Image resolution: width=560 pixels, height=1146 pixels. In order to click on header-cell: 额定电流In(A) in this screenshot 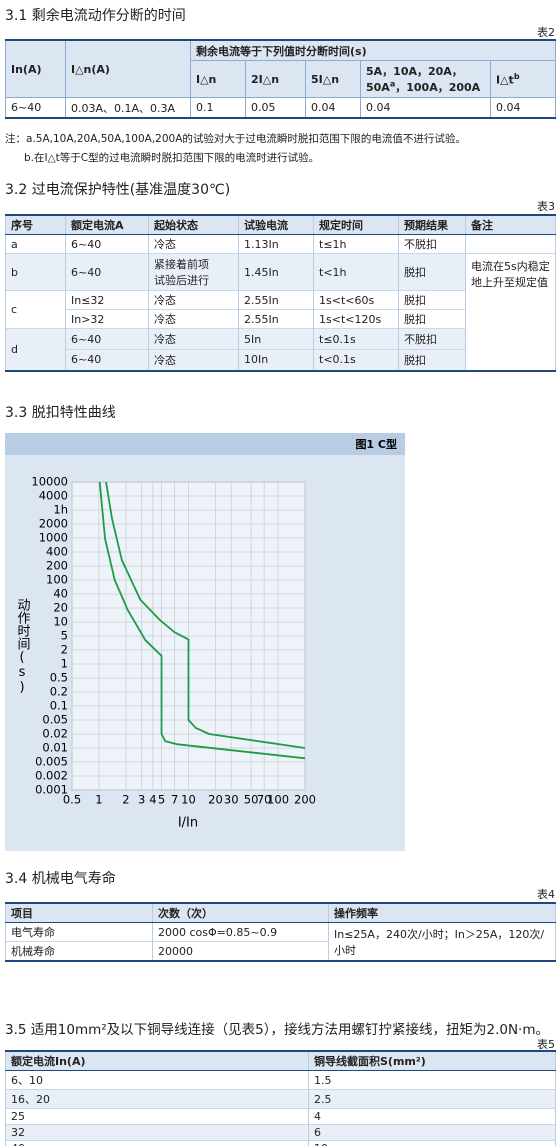, I will do `click(157, 1060)`.